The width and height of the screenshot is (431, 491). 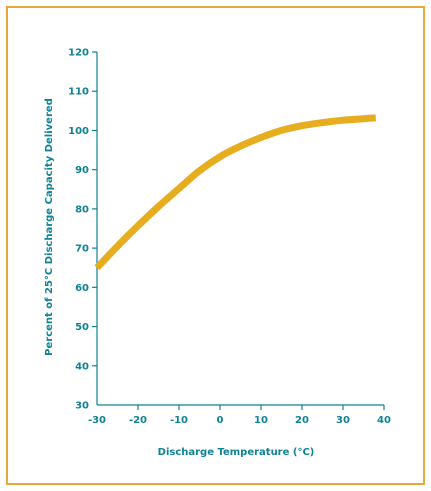 What do you see at coordinates (179, 420) in the screenshot?
I see `x-tick-label: -10` at bounding box center [179, 420].